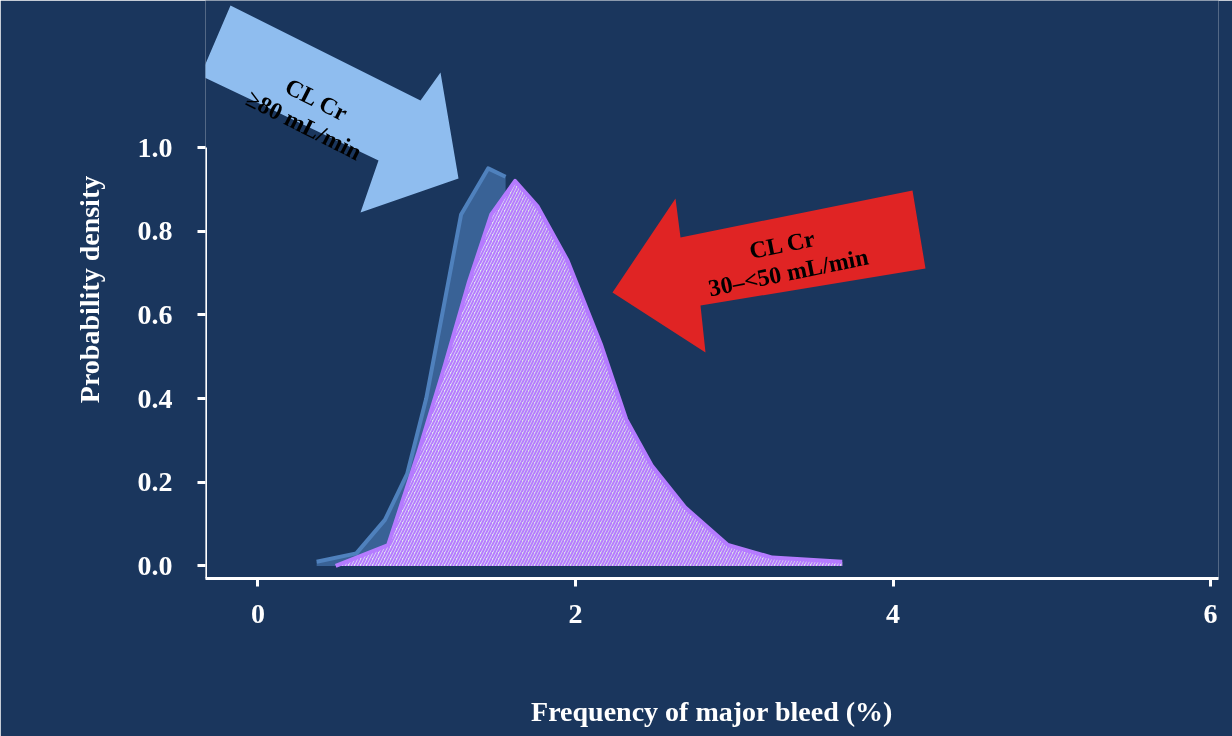 The height and width of the screenshot is (736, 1232). What do you see at coordinates (1210, 613) in the screenshot?
I see `x-tick-label: 6` at bounding box center [1210, 613].